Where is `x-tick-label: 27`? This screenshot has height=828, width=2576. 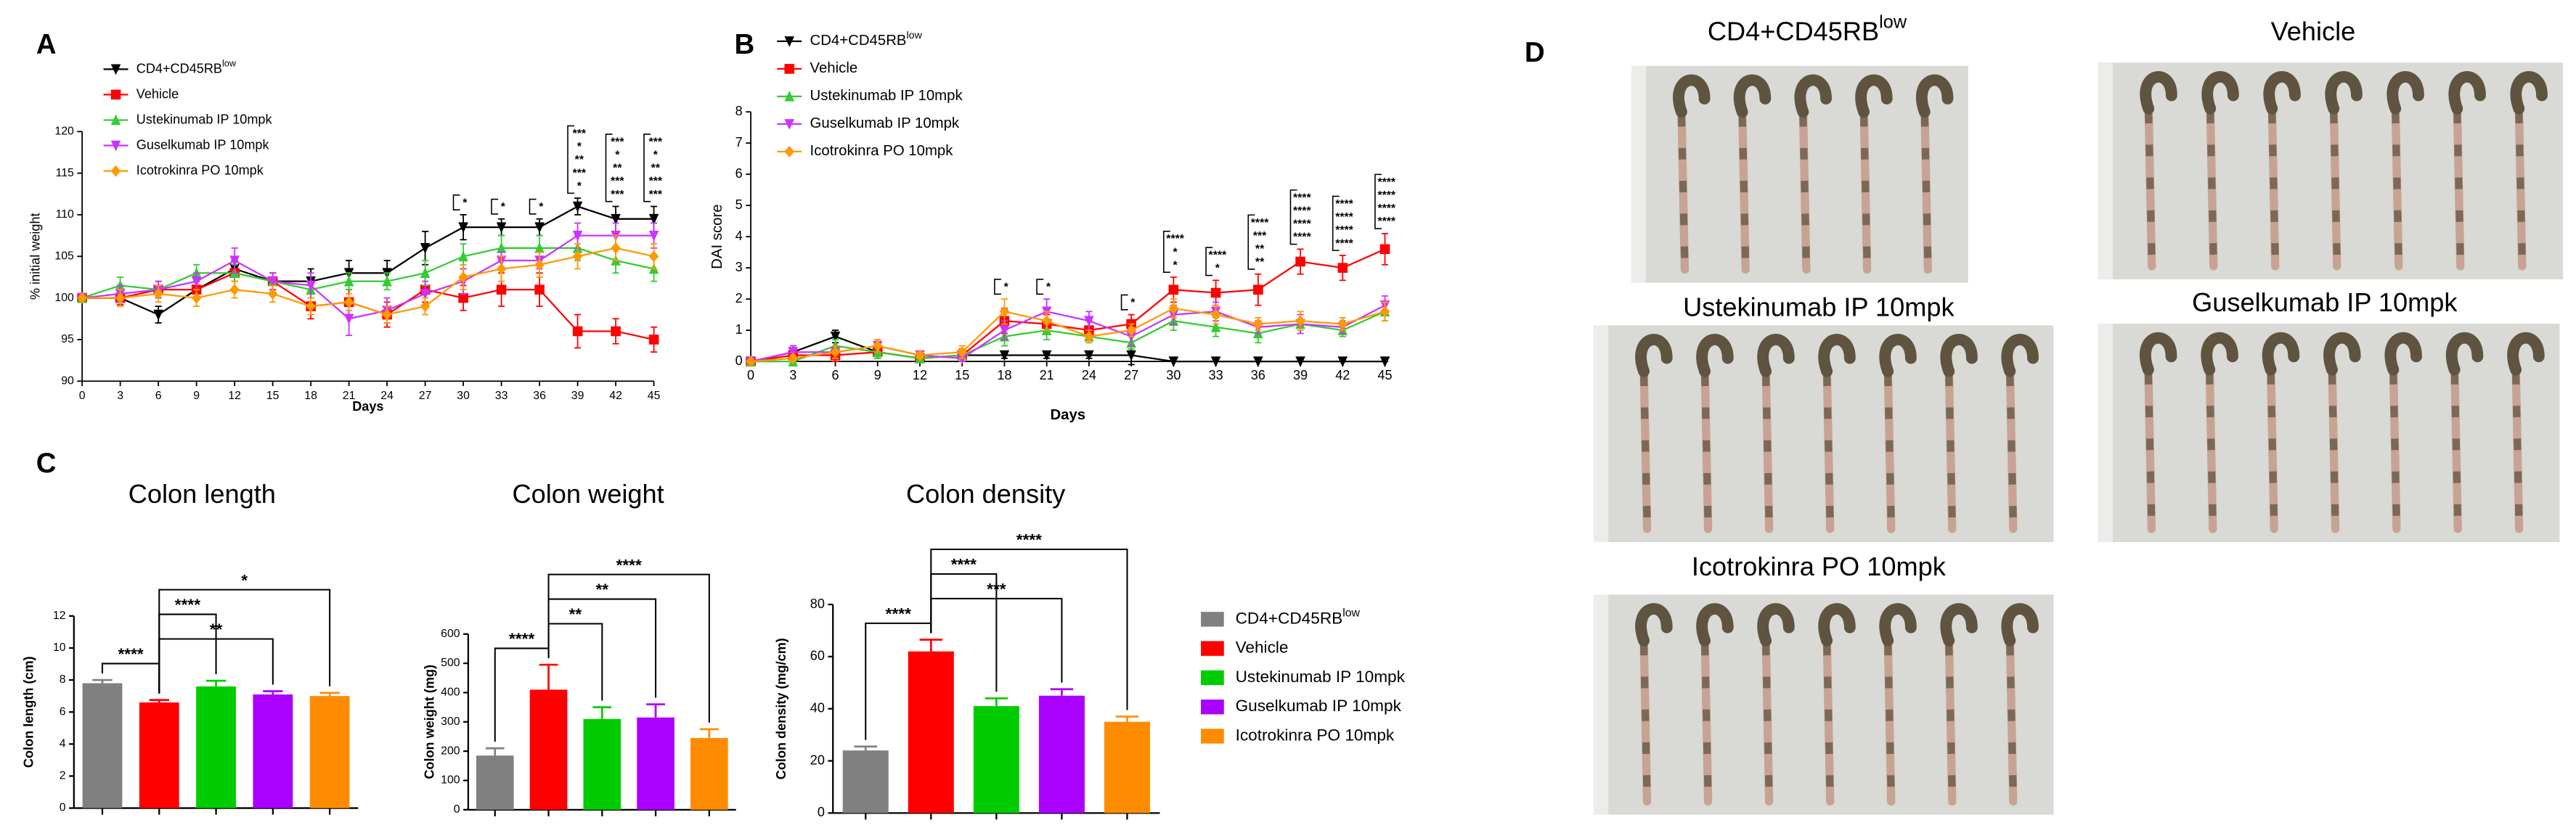 x-tick-label: 27 is located at coordinates (1131, 375).